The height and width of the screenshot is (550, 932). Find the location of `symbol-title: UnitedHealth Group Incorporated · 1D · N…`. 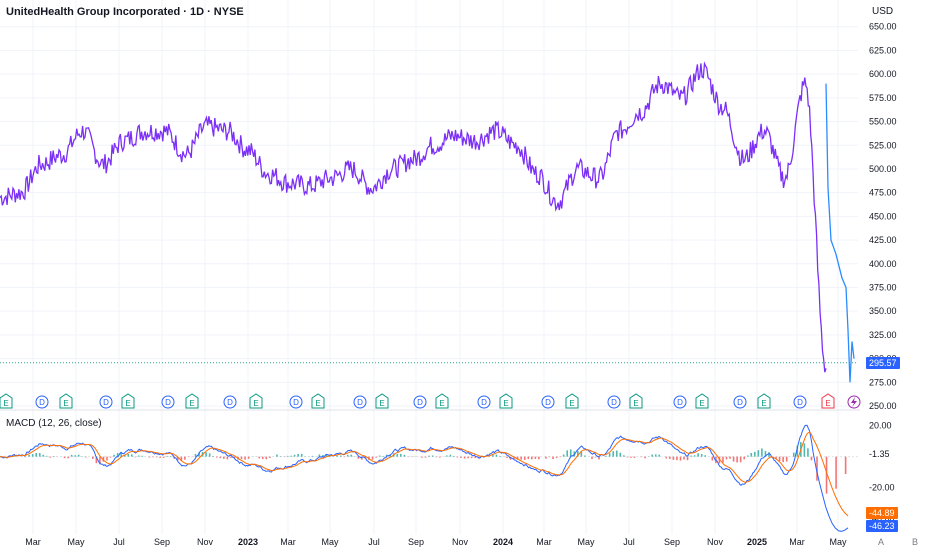

symbol-title: UnitedHealth Group Incorporated · 1D · N… is located at coordinates (125, 12).